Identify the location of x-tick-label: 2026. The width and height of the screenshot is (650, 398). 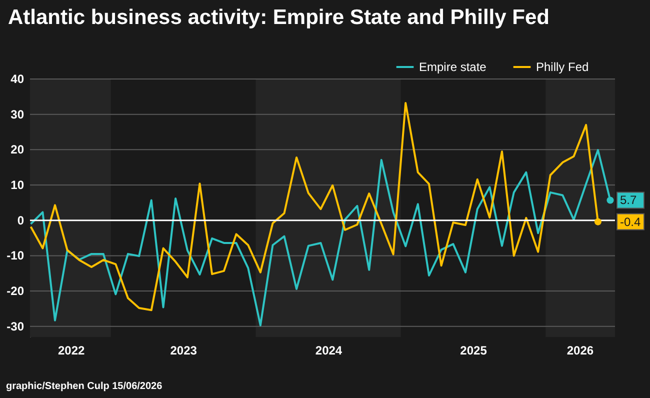
(580, 351).